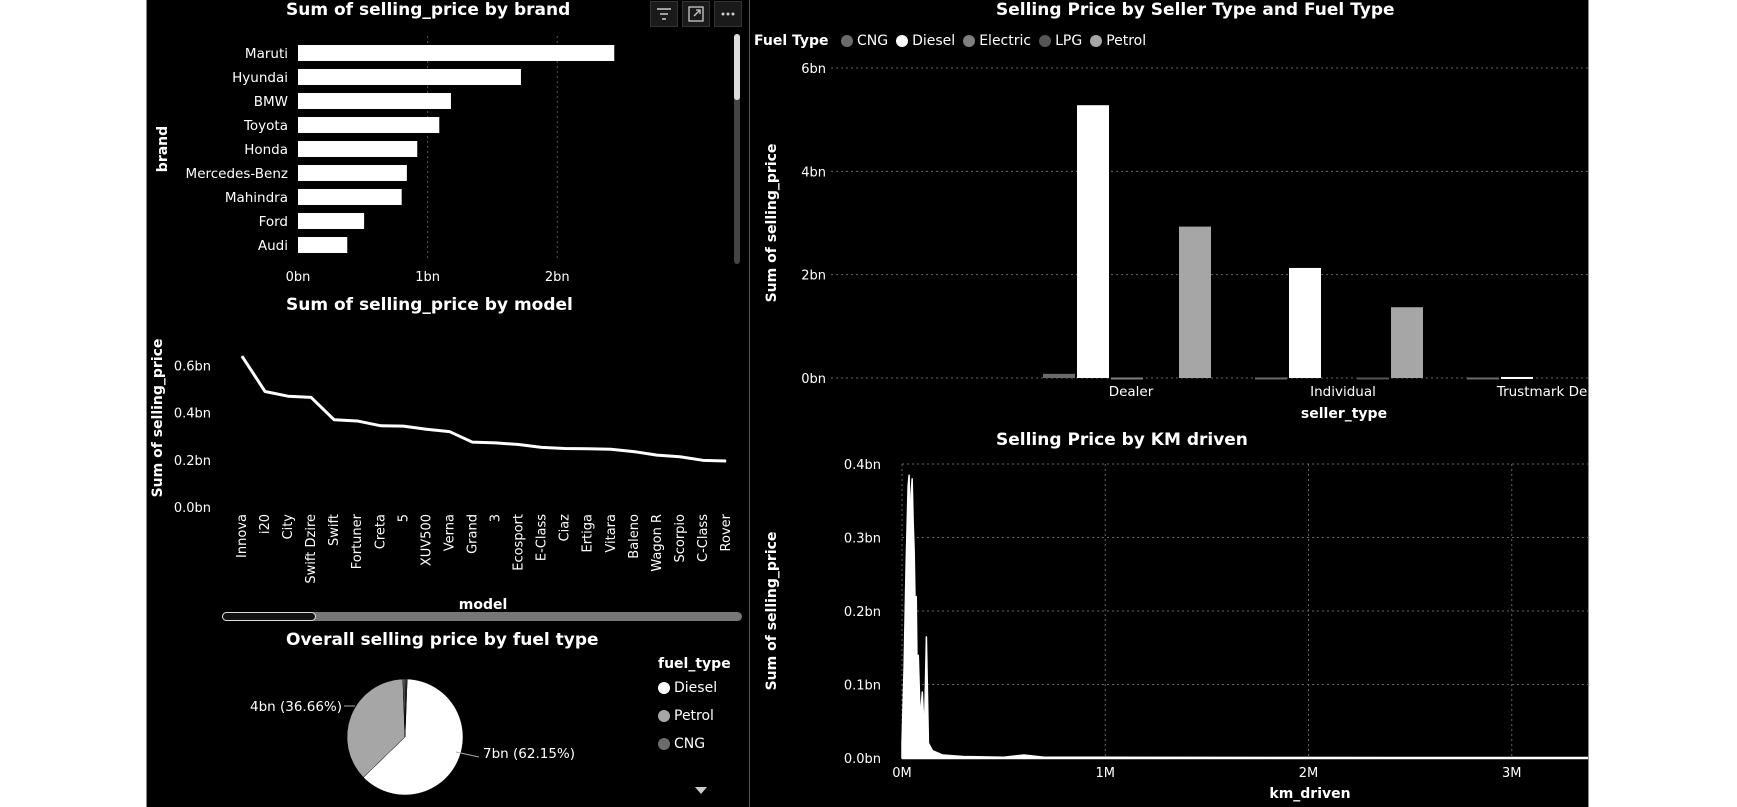 The image size is (1737, 807). Describe the element at coordinates (472, 534) in the screenshot. I see `x-tick-label: Grand` at that location.